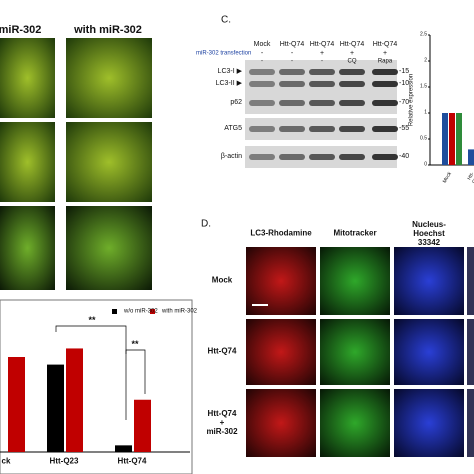 This screenshot has height=474, width=474. Describe the element at coordinates (228, 84) in the screenshot. I see `protein-label: LC3-II ▶` at that location.